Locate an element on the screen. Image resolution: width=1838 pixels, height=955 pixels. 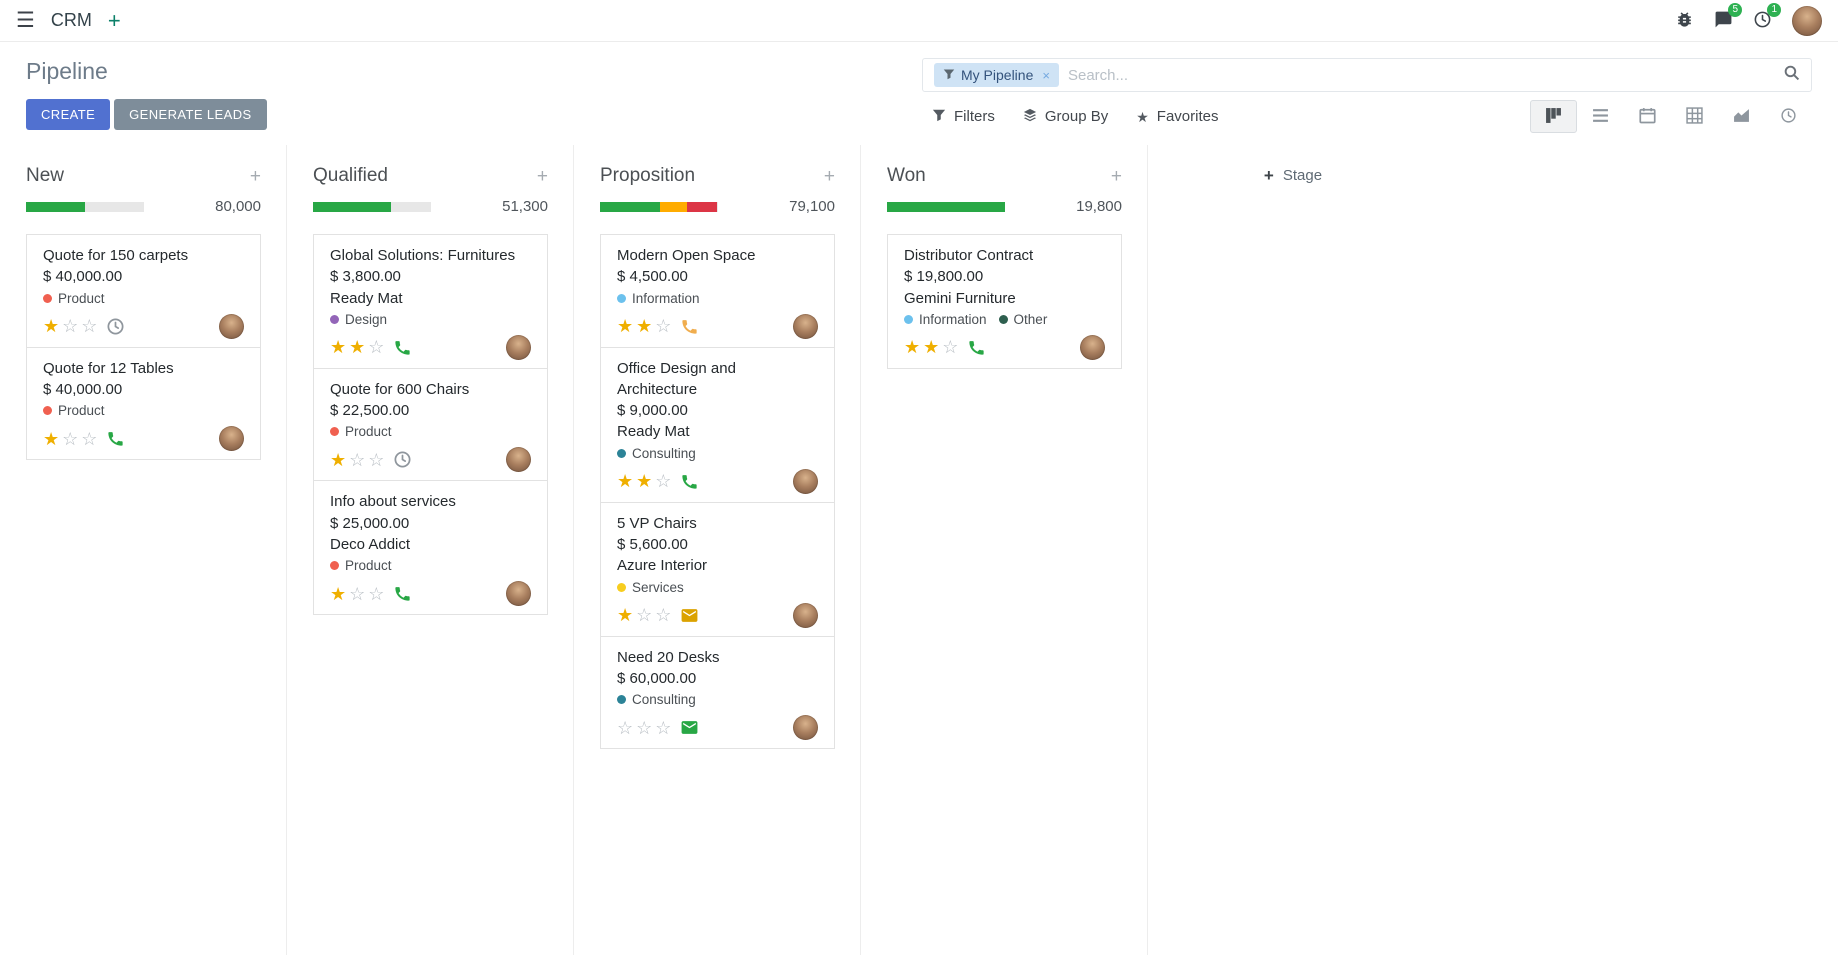
activity-view-button is located at coordinates (1788, 116).